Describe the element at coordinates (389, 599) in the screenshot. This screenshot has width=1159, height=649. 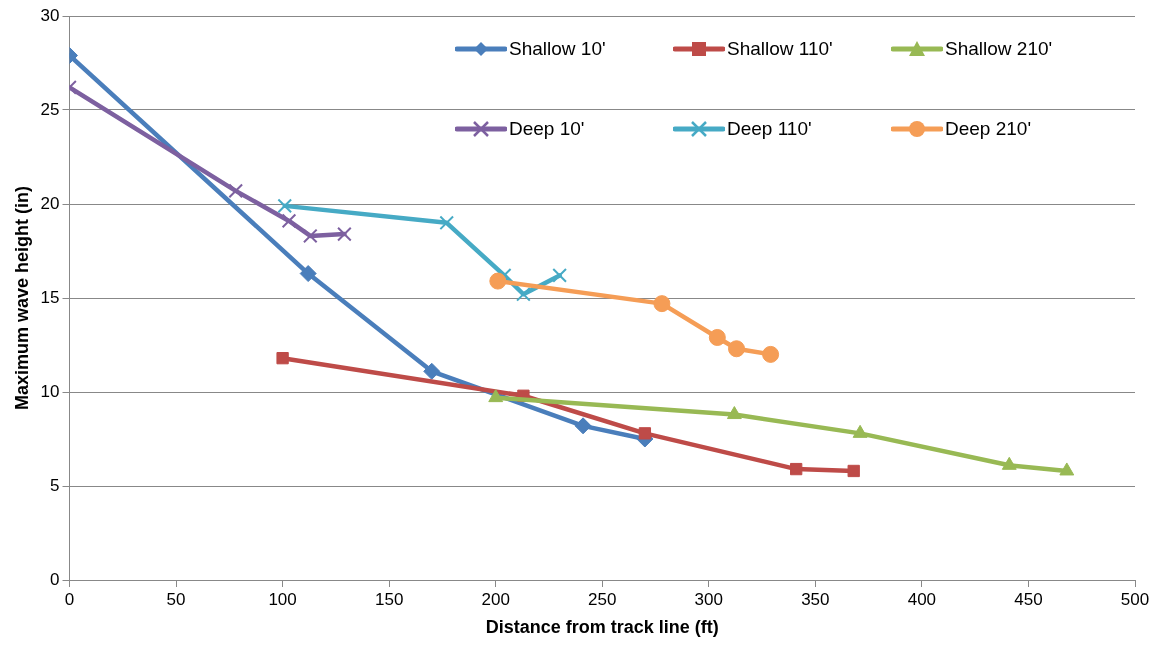
I see `x-tick-label: 150` at that location.